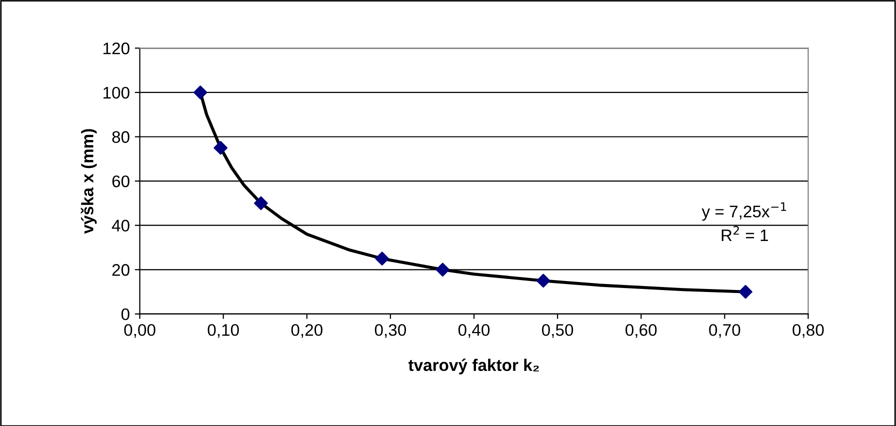  I want to click on annotation: R$^{2}$ = 1, so click(745, 234).